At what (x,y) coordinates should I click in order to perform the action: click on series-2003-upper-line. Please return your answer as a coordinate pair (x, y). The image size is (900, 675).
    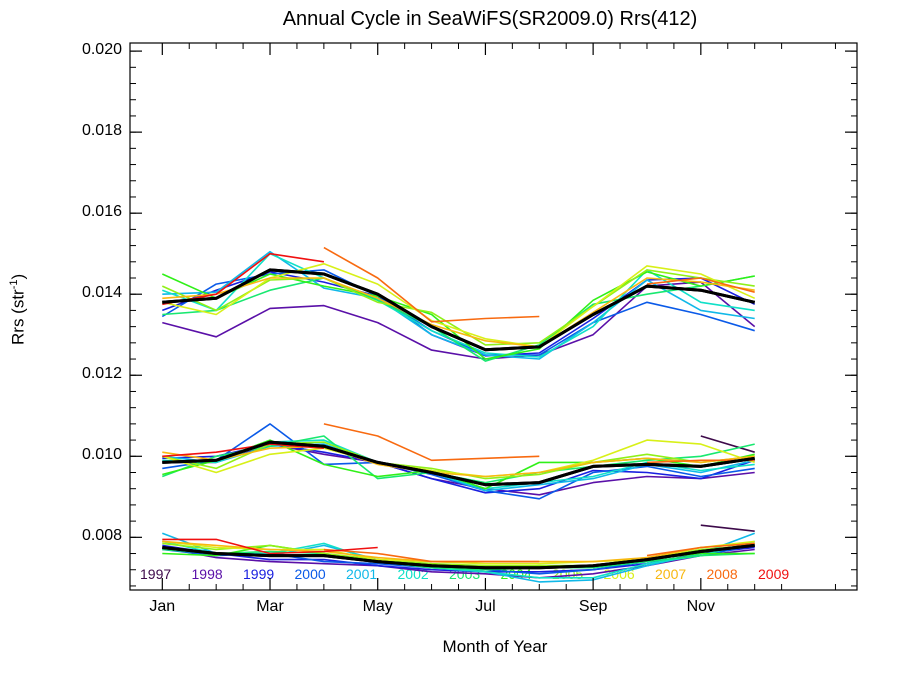
    Looking at the image, I should click on (458, 318).